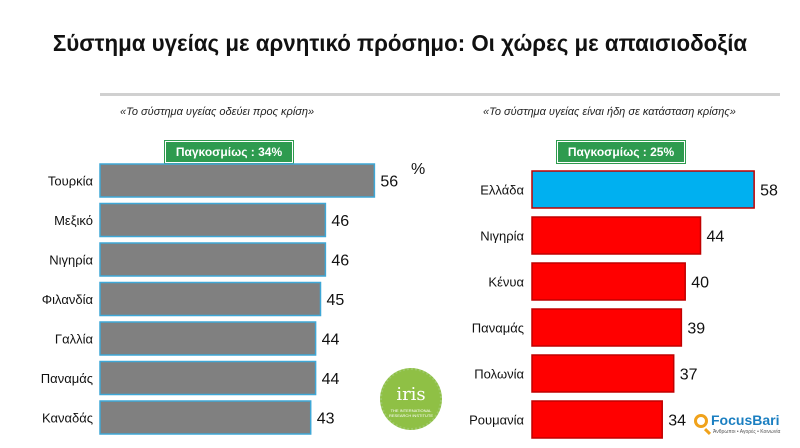 The height and width of the screenshot is (448, 800). What do you see at coordinates (701, 421) in the screenshot?
I see `magnifier-icon` at bounding box center [701, 421].